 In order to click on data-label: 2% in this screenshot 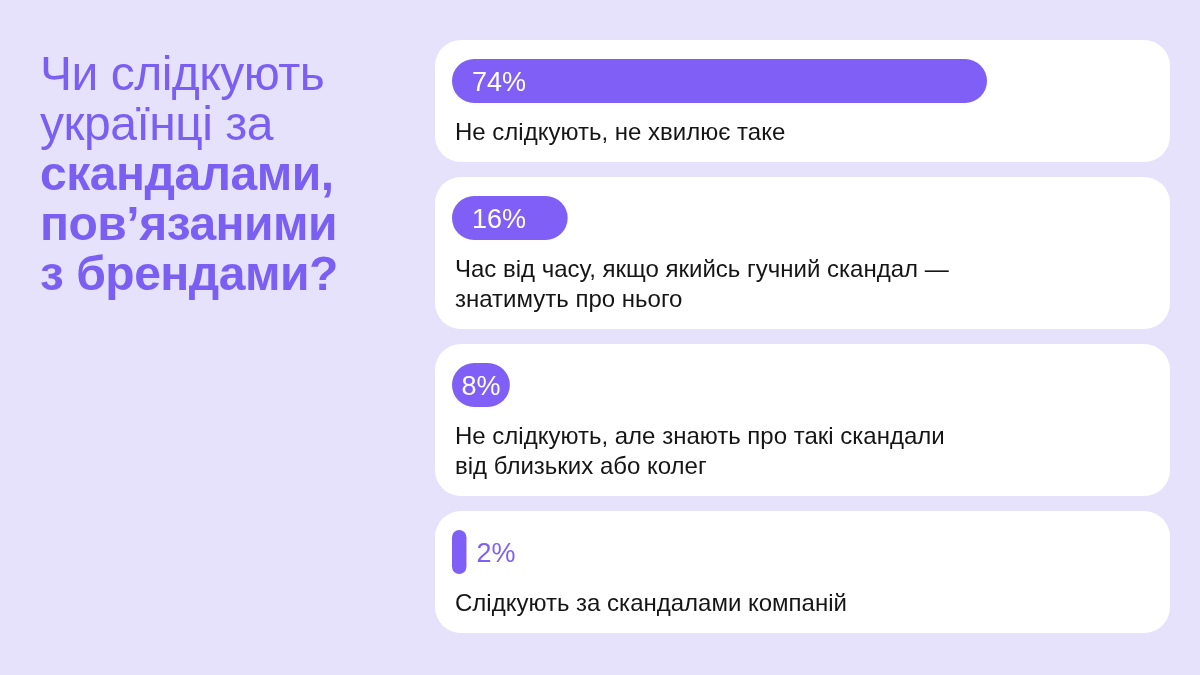, I will do `click(496, 553)`.